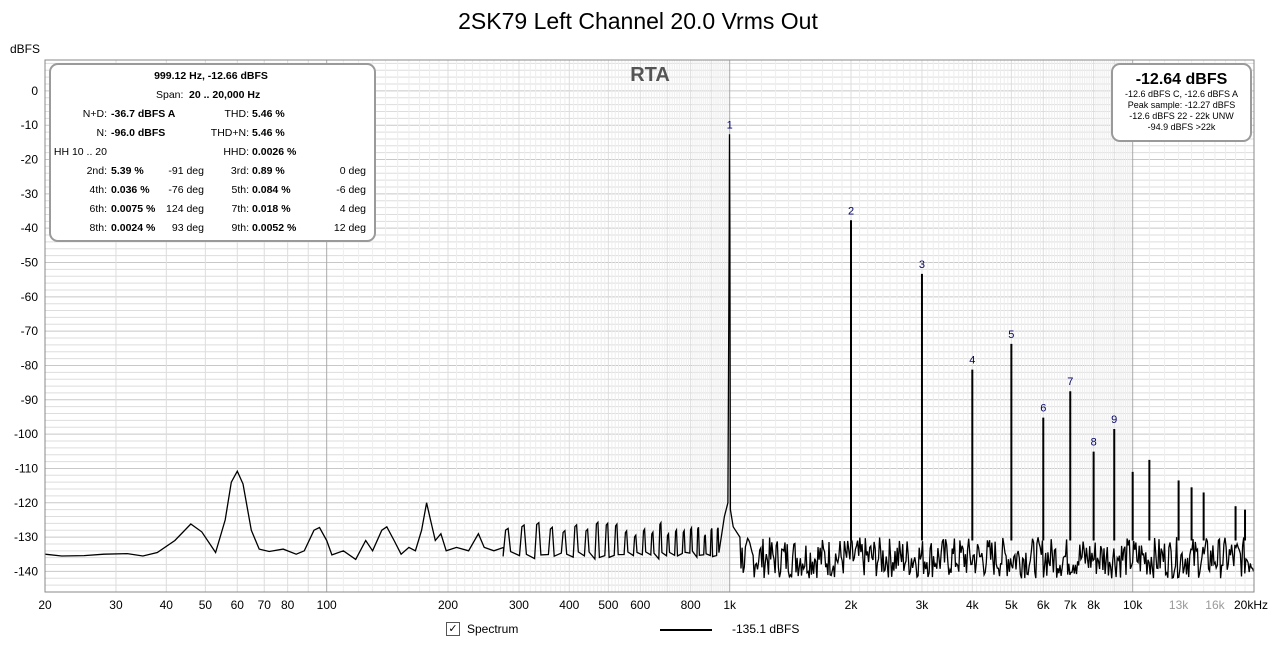 The height and width of the screenshot is (645, 1276). Describe the element at coordinates (34, 91) in the screenshot. I see `y-tick-label: 0` at that location.